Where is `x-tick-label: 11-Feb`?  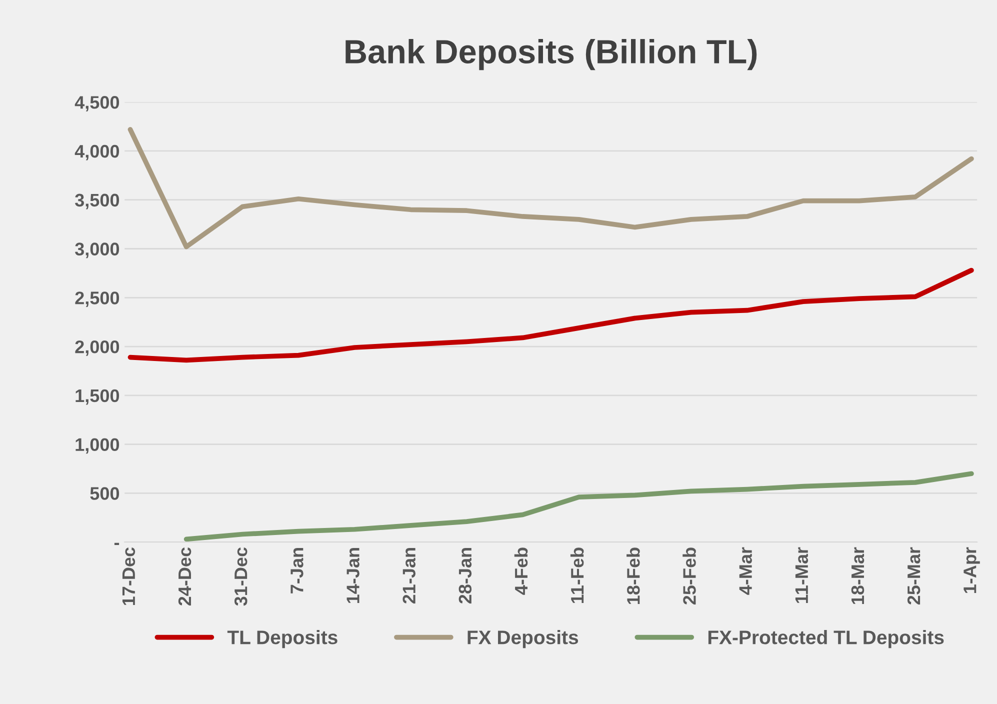
x-tick-label: 11-Feb is located at coordinates (577, 575).